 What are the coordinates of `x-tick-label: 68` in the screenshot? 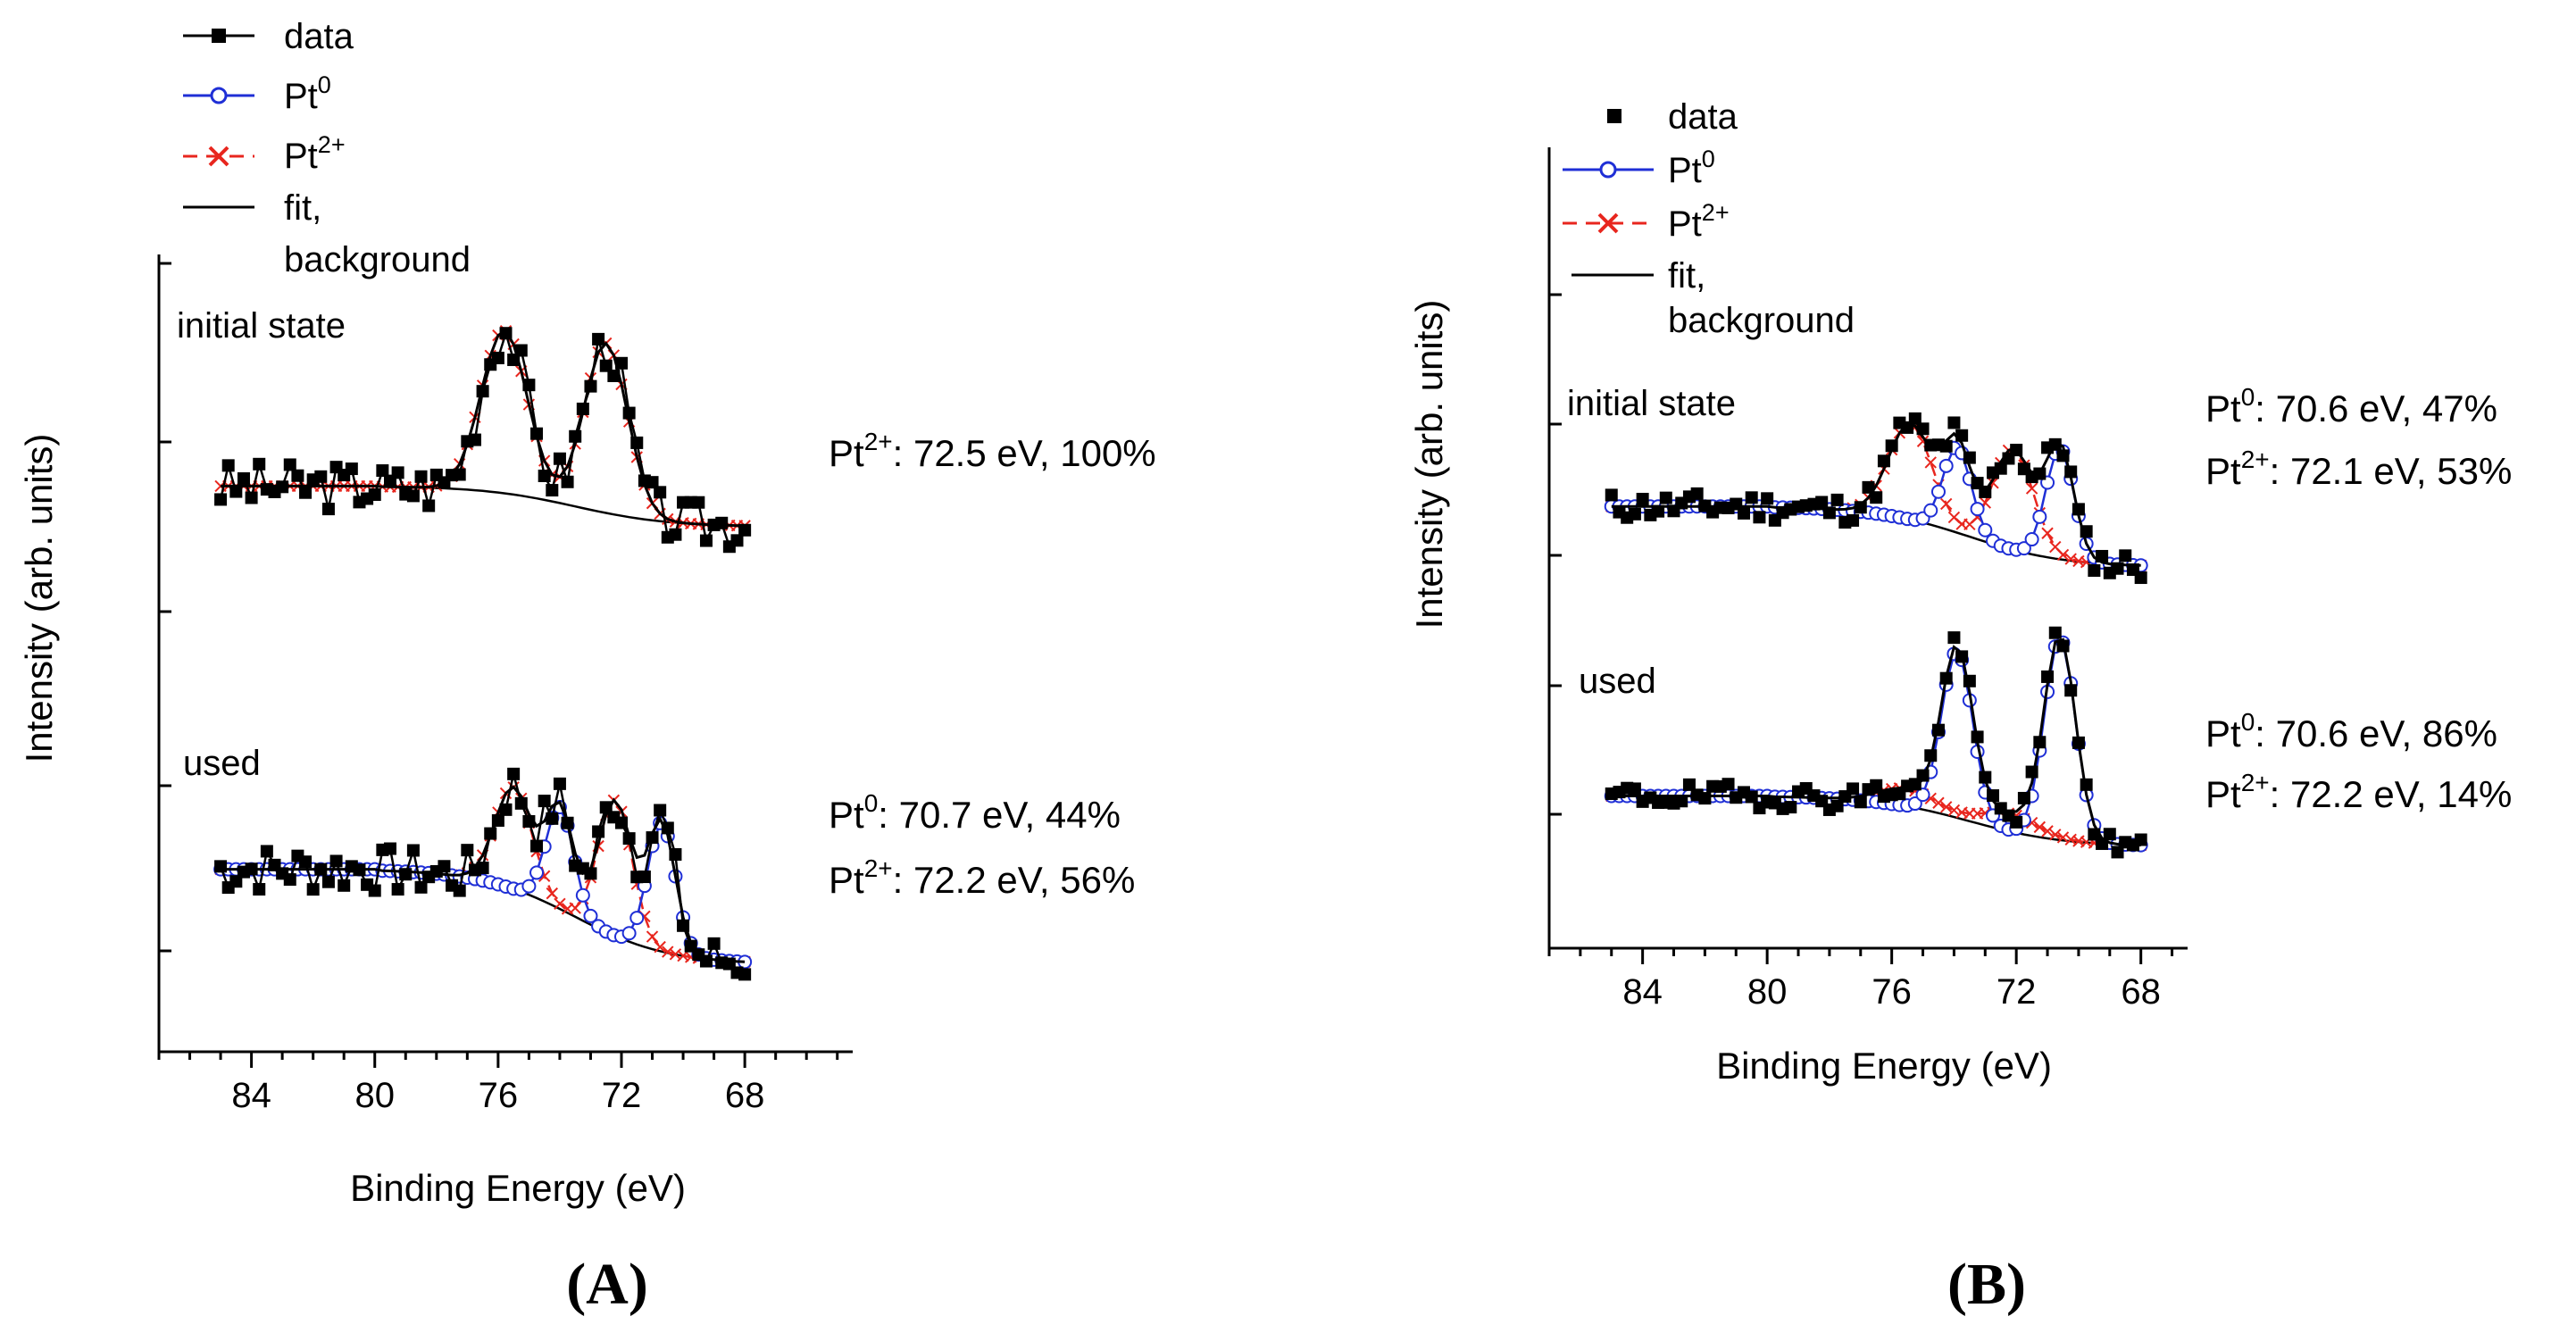 It's located at (745, 1095).